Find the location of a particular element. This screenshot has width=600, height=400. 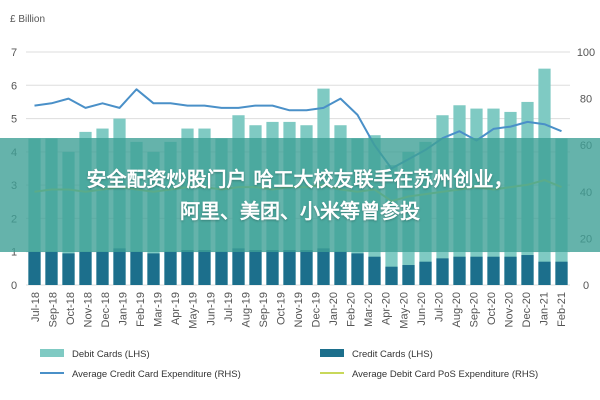

x-tick-label: Feb-19 is located at coordinates (141, 309).